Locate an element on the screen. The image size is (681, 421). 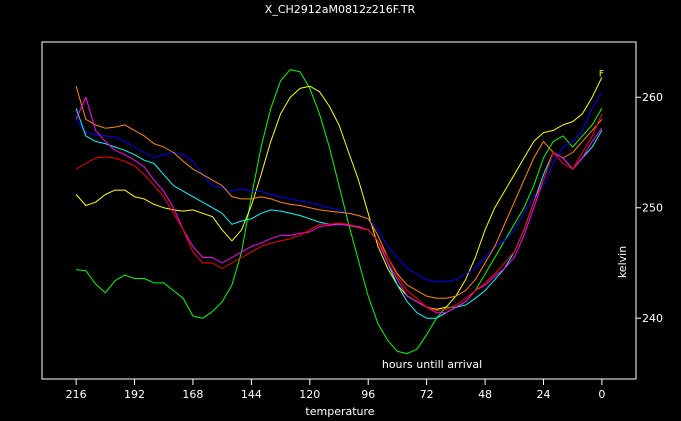
y-tick-label: 240 is located at coordinates (652, 318).